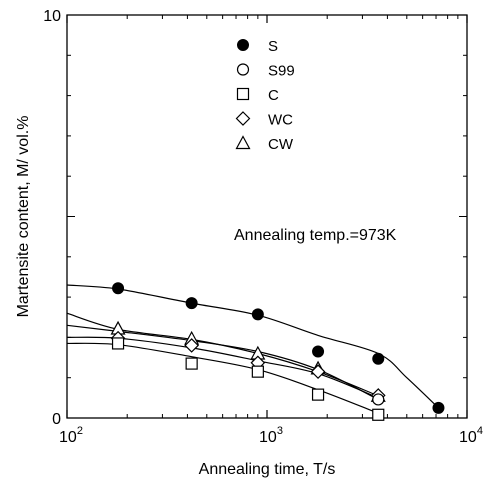  What do you see at coordinates (52, 16) in the screenshot?
I see `y-tick-label-10: 10` at bounding box center [52, 16].